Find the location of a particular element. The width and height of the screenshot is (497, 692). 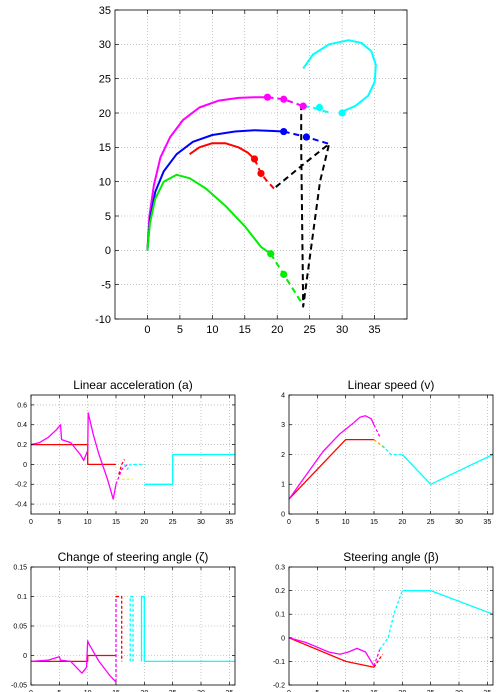

y-tick-label: 35 is located at coordinates (105, 11).